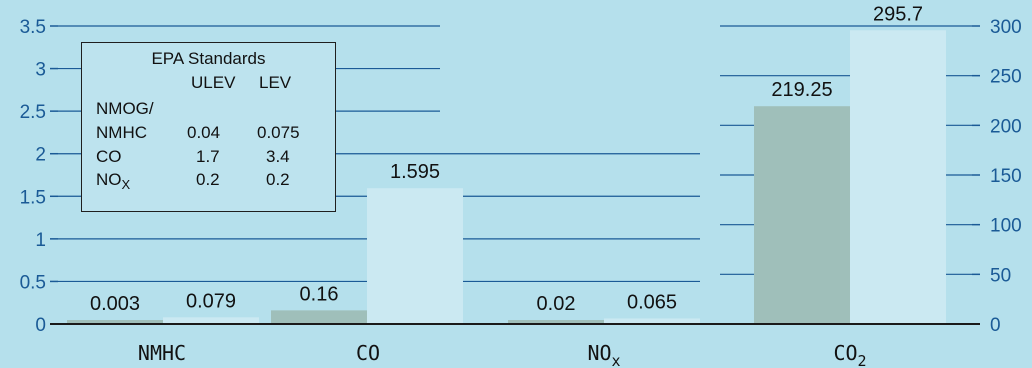 The width and height of the screenshot is (1032, 368). I want to click on right-tick-label: 200, so click(1006, 126).